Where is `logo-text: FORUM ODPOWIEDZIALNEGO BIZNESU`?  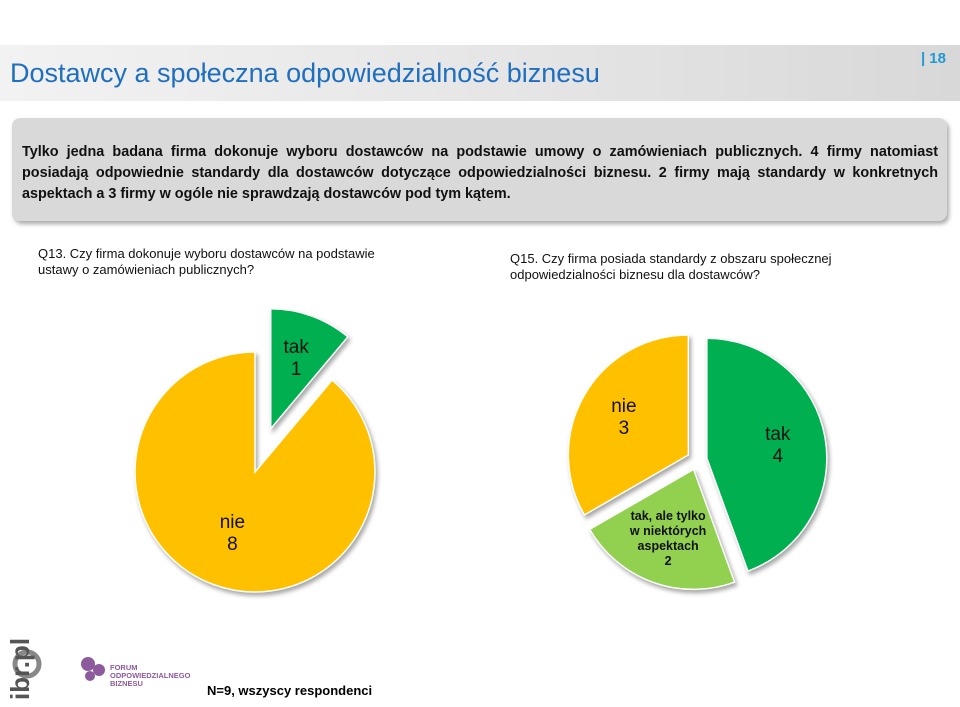
logo-text: FORUM ODPOWIEDZIALNEGO BIZNESU is located at coordinates (150, 675).